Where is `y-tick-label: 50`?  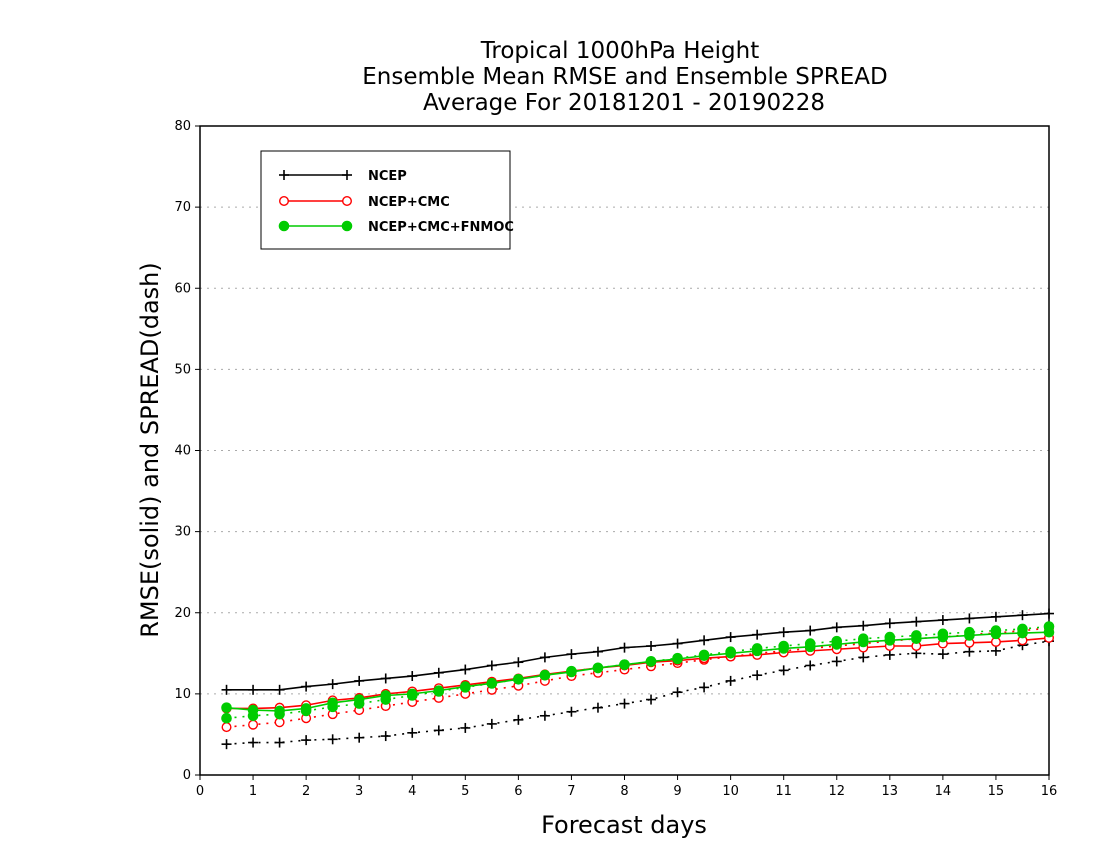 y-tick-label: 50 is located at coordinates (182, 369).